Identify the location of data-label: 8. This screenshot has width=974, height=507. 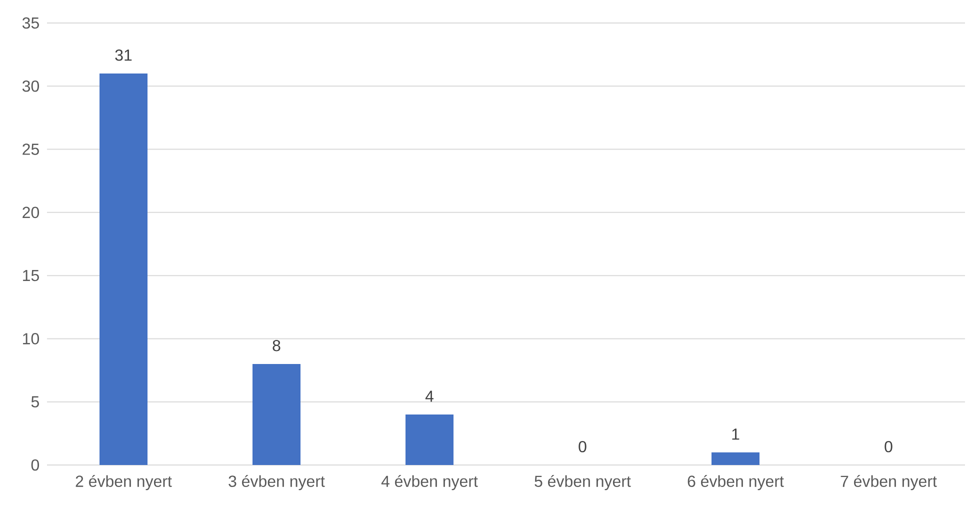
(276, 346).